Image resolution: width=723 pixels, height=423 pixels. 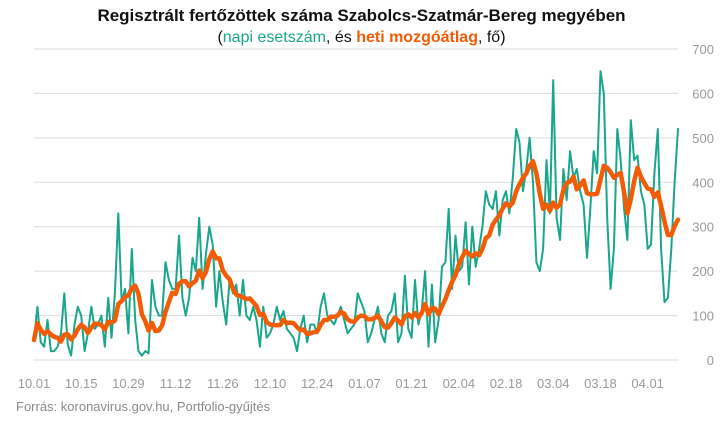 I want to click on subtitle-open: (, so click(x=220, y=37).